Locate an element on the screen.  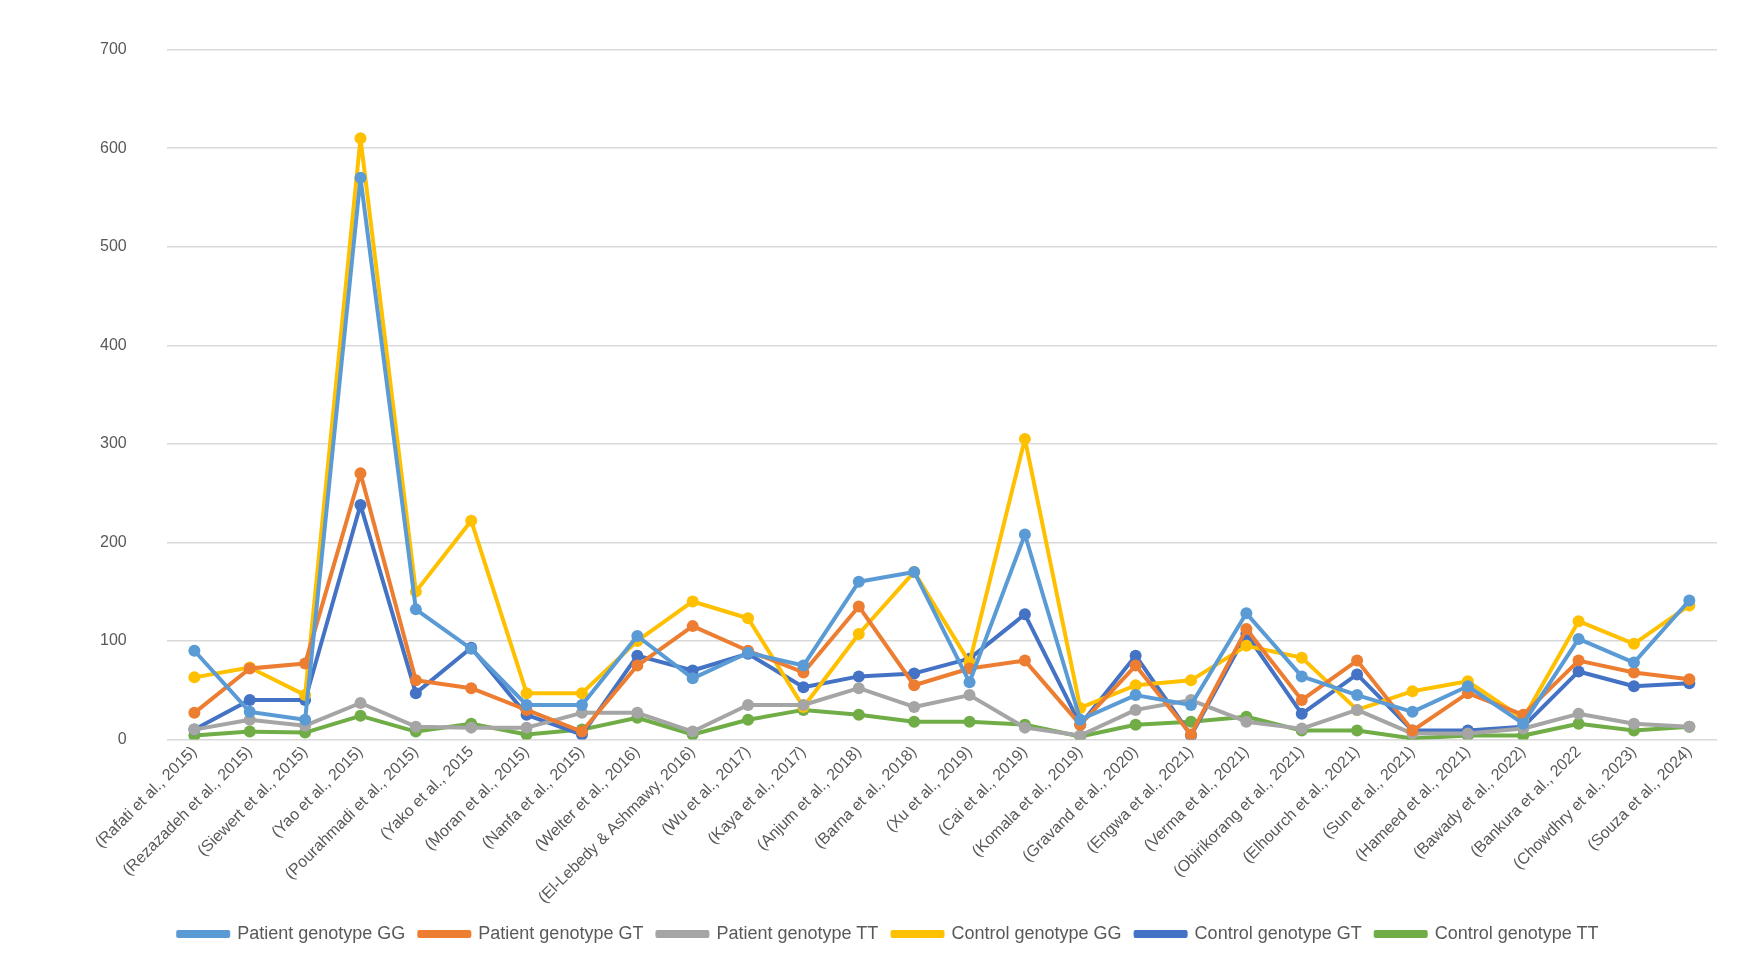
legend-label: Control genotype TT is located at coordinates (1516, 932).